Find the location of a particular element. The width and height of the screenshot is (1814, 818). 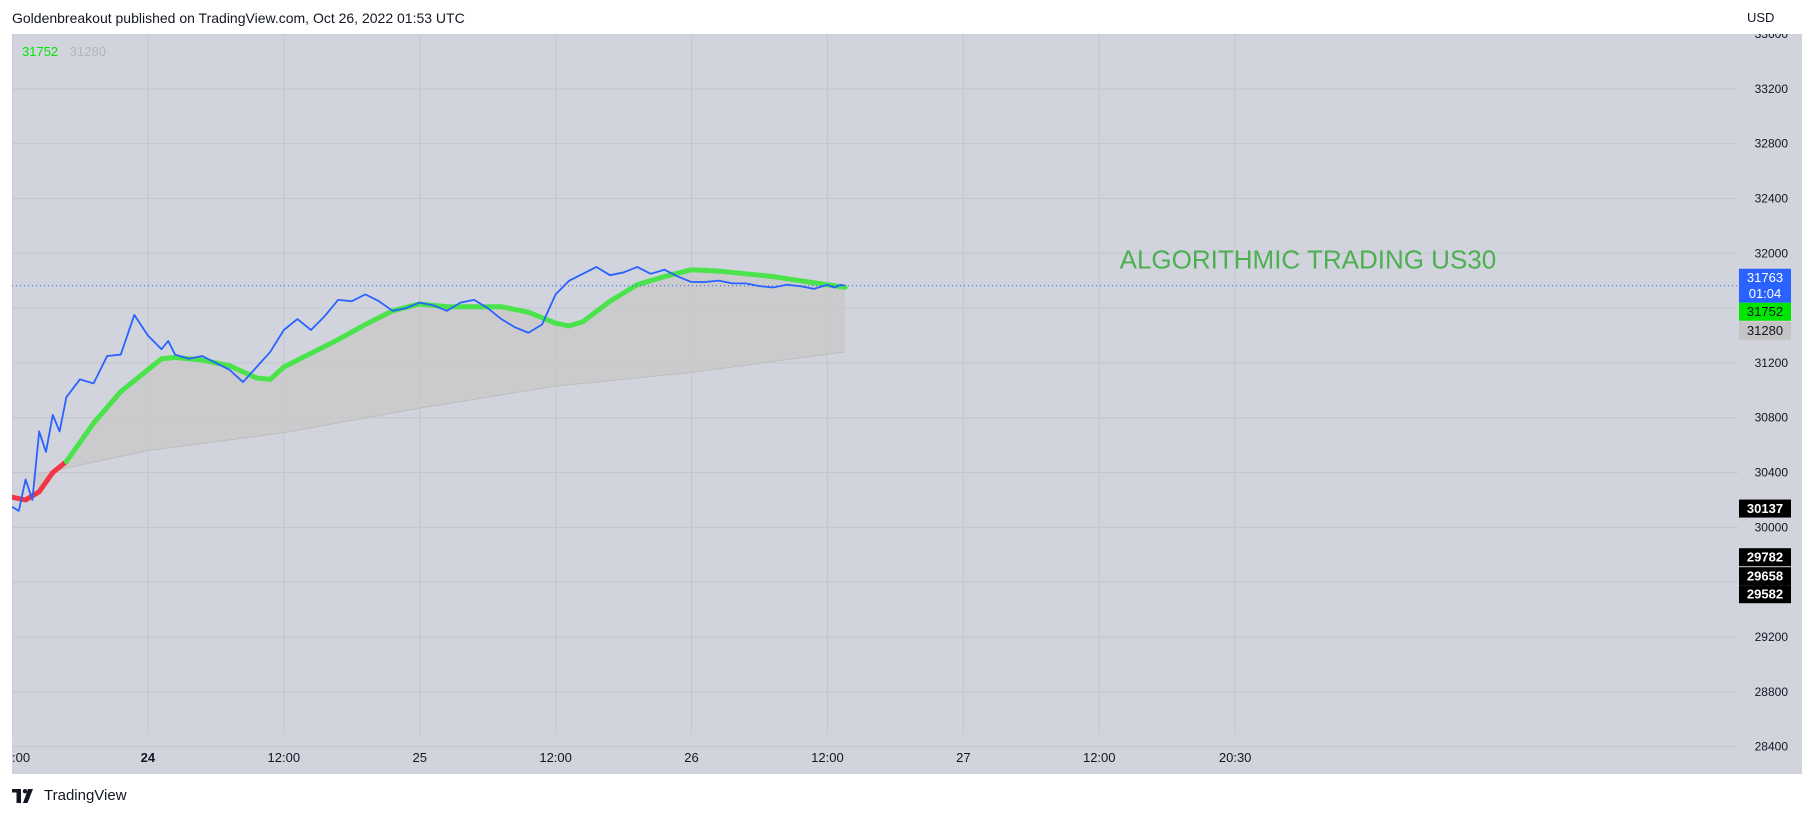

price-tag-label: 31280 is located at coordinates (1765, 330).